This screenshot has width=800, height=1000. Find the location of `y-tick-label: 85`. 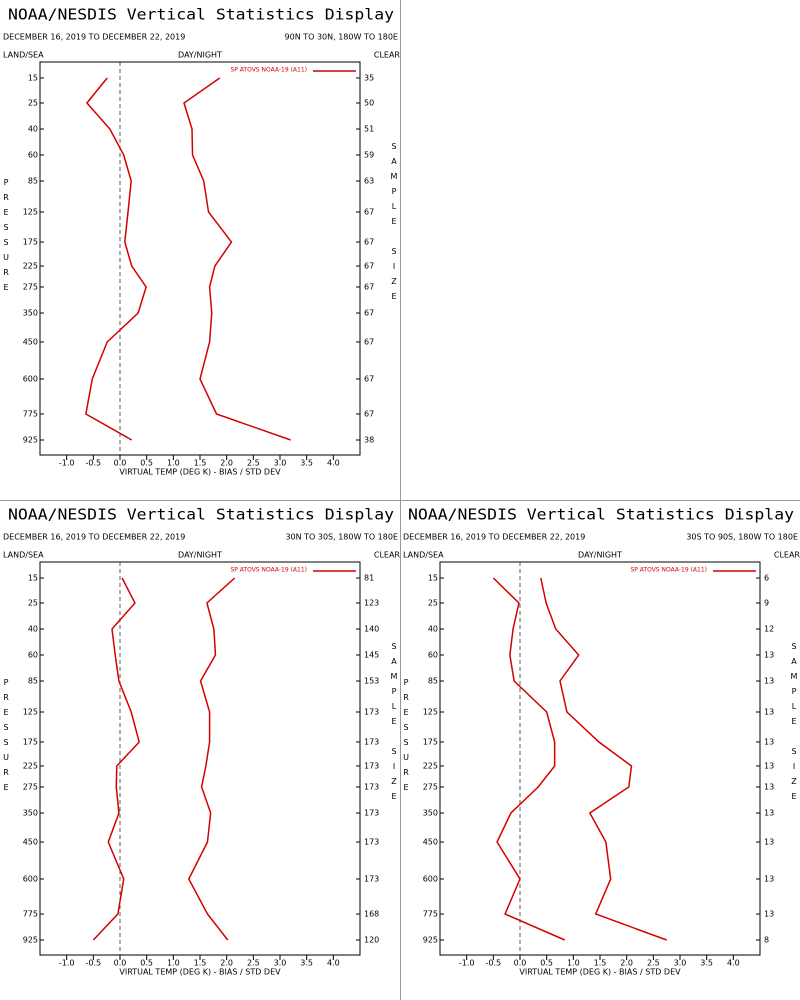

y-tick-label: 85 is located at coordinates (33, 181).